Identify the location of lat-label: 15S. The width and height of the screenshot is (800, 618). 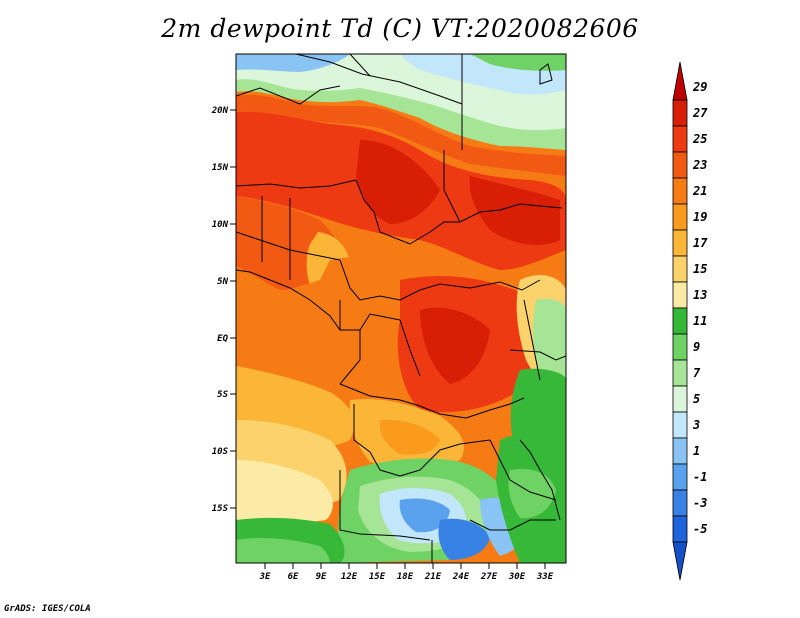
(220, 509).